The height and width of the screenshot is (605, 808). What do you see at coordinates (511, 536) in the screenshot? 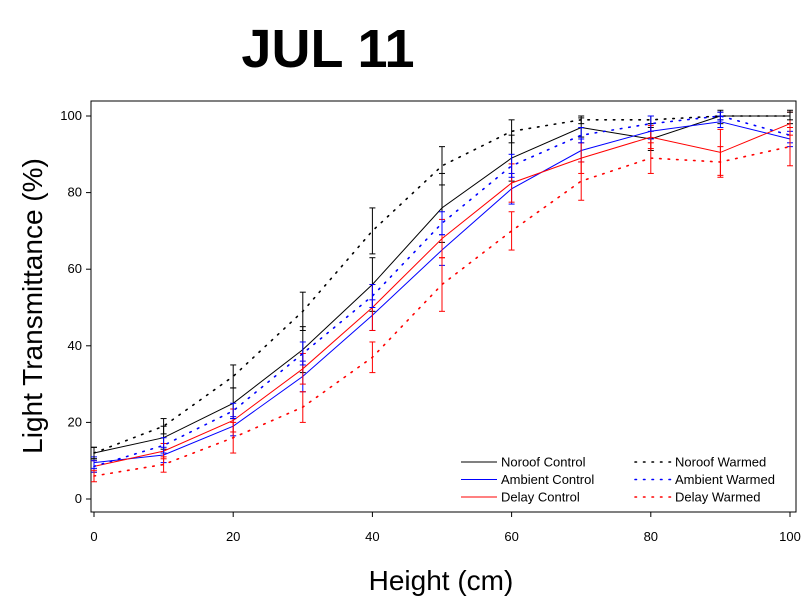
I see `x-tick-label: 60` at bounding box center [511, 536].